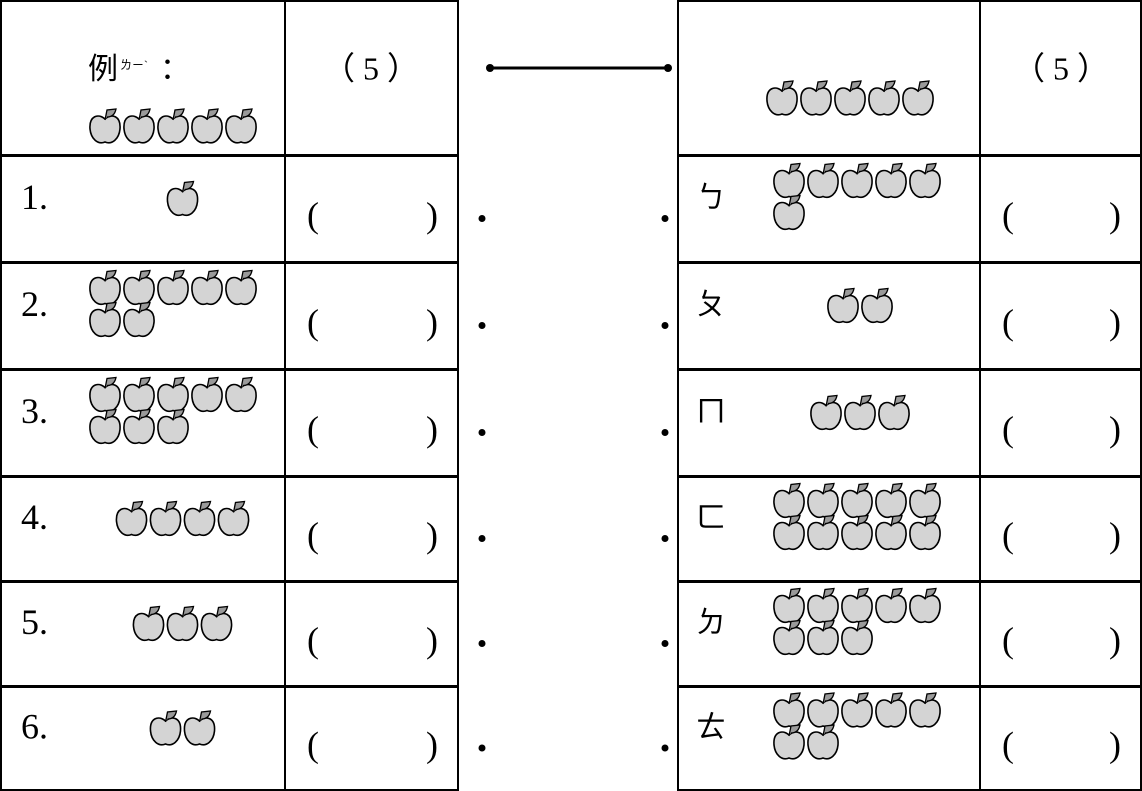 This screenshot has height=791, width=1142. What do you see at coordinates (34, 411) in the screenshot?
I see `row-label: 3.` at bounding box center [34, 411].